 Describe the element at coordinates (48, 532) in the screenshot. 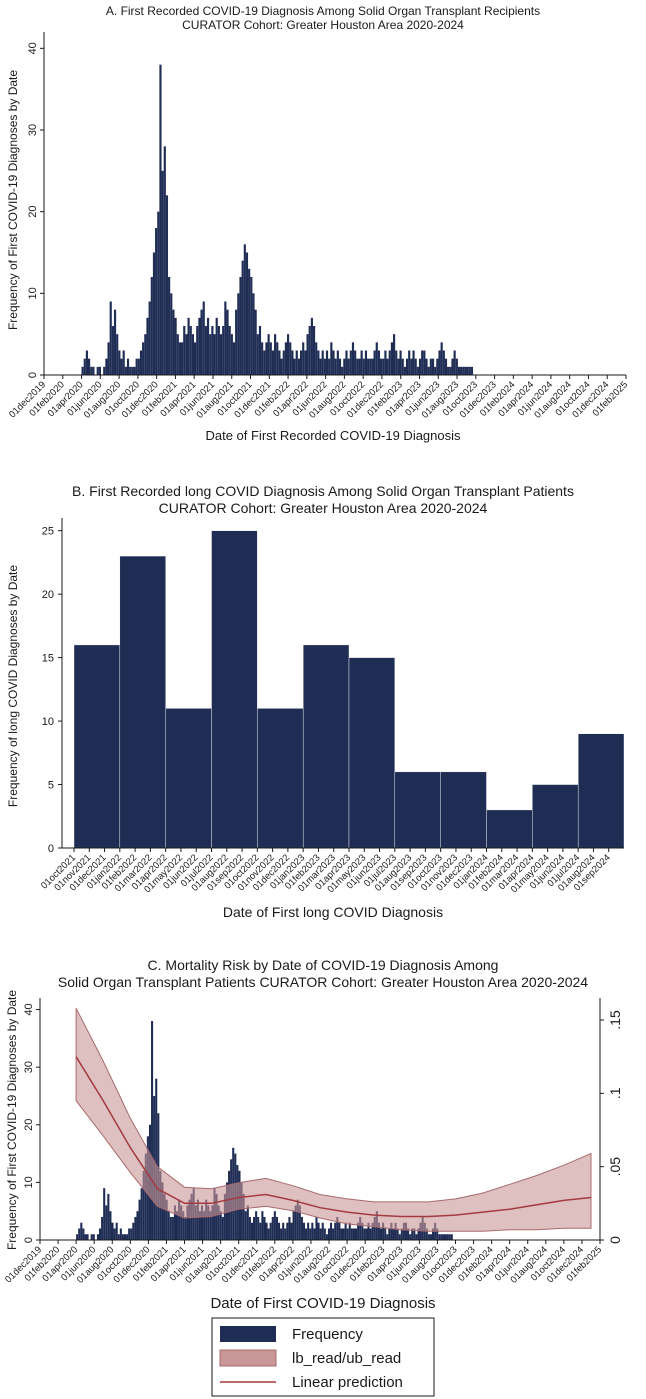

I see `chart-b-y-tick-label: 25` at that location.